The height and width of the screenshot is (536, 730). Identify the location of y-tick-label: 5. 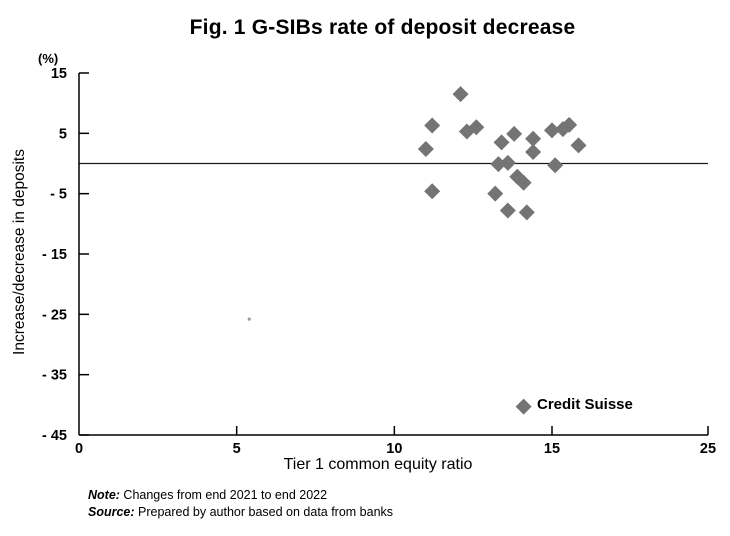
(63, 134).